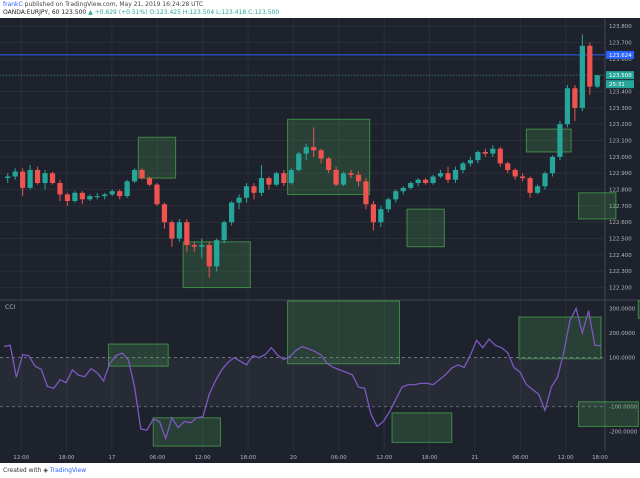 The width and height of the screenshot is (640, 478). Describe the element at coordinates (302, 382) in the screenshot. I see `cci-band-fill` at that location.